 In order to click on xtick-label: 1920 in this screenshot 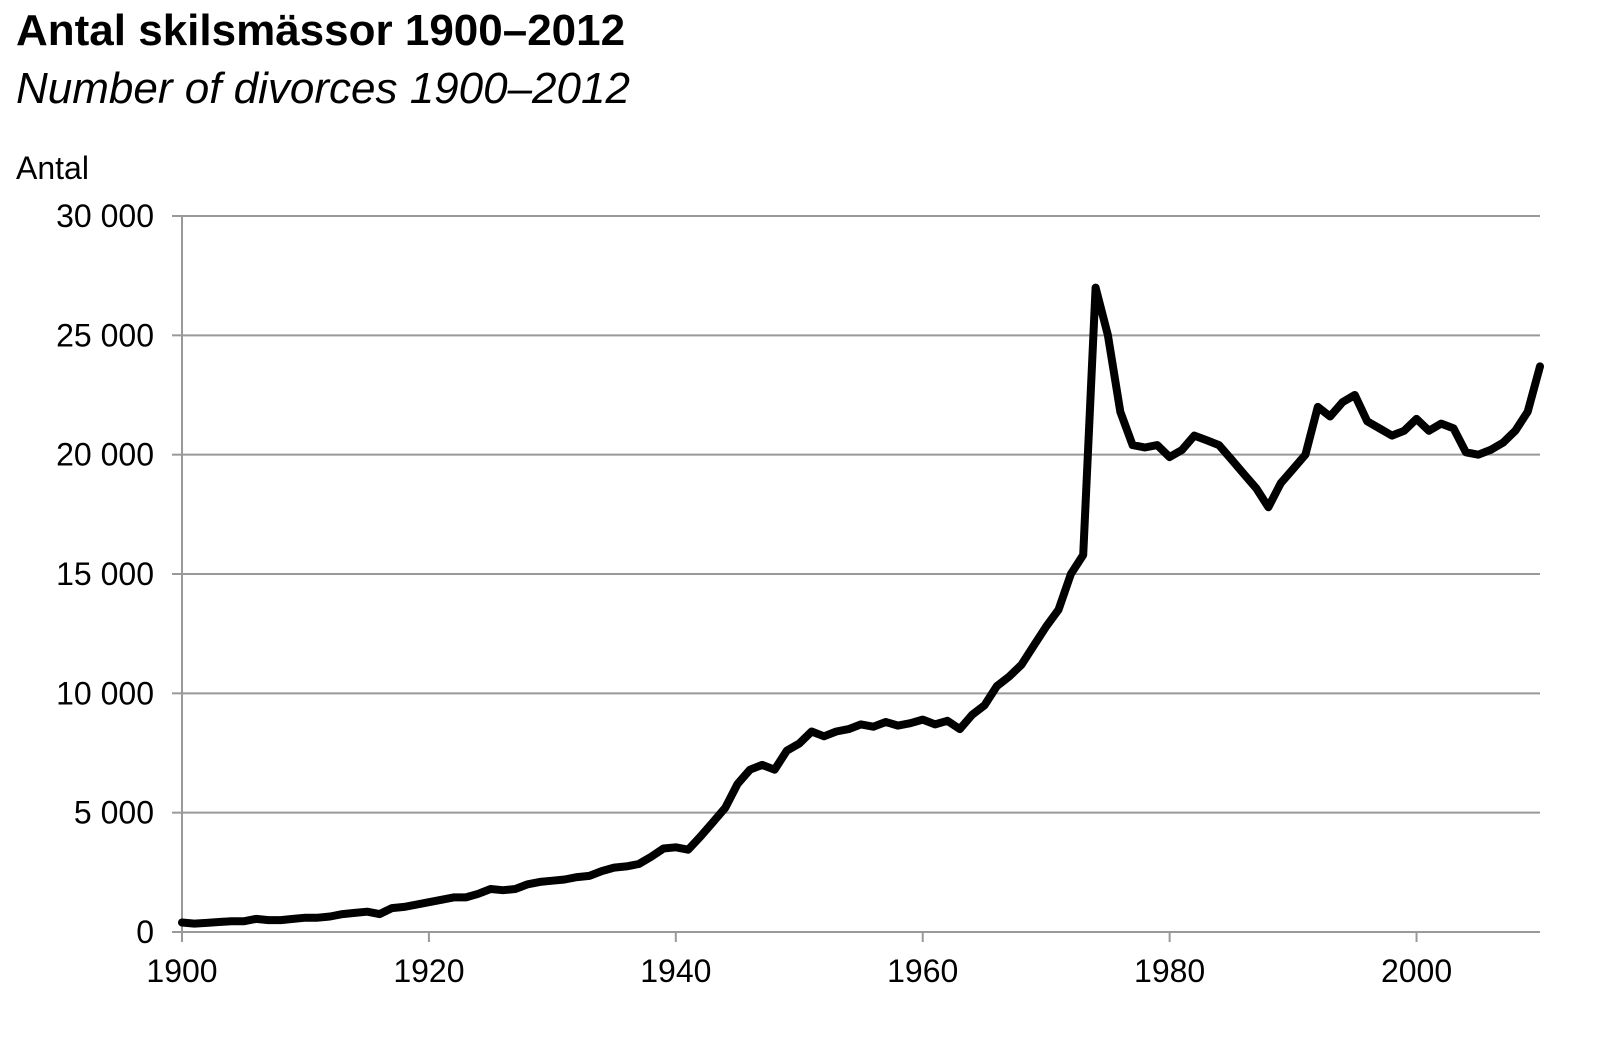, I will do `click(428, 971)`.